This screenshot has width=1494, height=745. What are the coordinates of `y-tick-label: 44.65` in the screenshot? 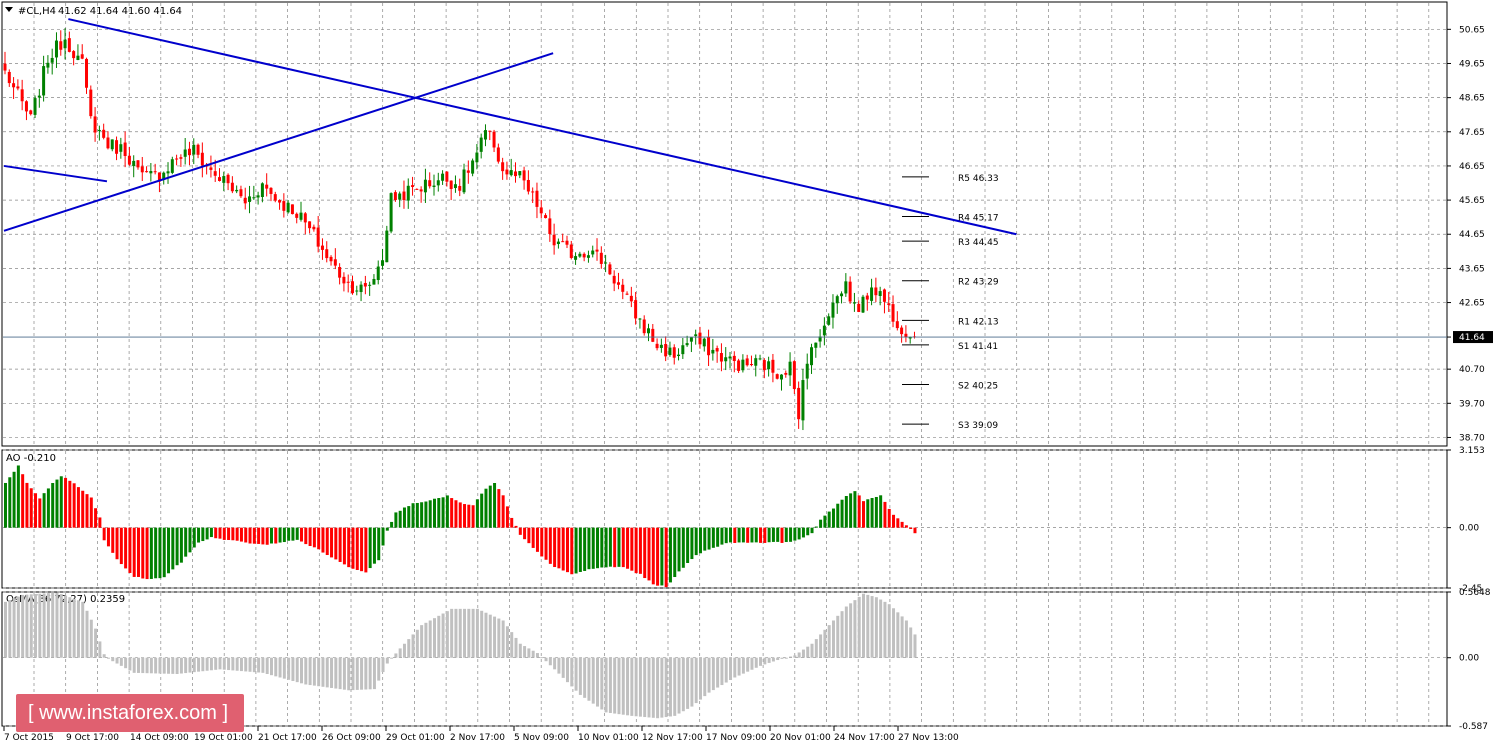 It's located at (1472, 235).